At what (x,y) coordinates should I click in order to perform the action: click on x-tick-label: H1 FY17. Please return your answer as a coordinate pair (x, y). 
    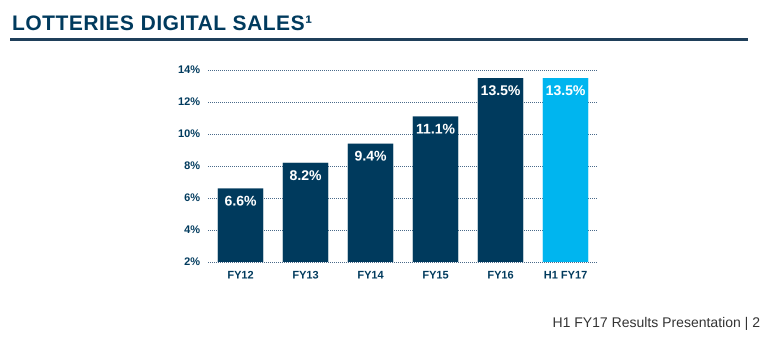
    Looking at the image, I should click on (566, 276).